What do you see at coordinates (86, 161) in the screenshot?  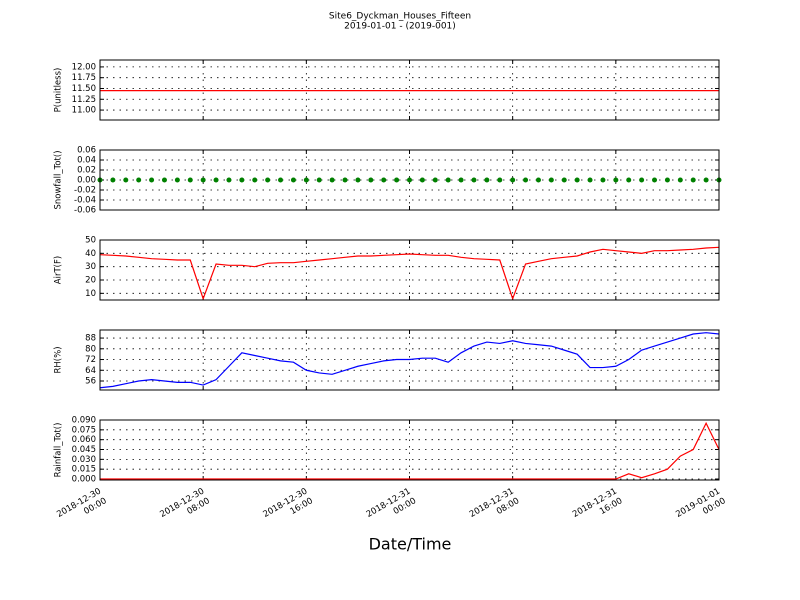 I see `y-tick-label: 0.04` at bounding box center [86, 161].